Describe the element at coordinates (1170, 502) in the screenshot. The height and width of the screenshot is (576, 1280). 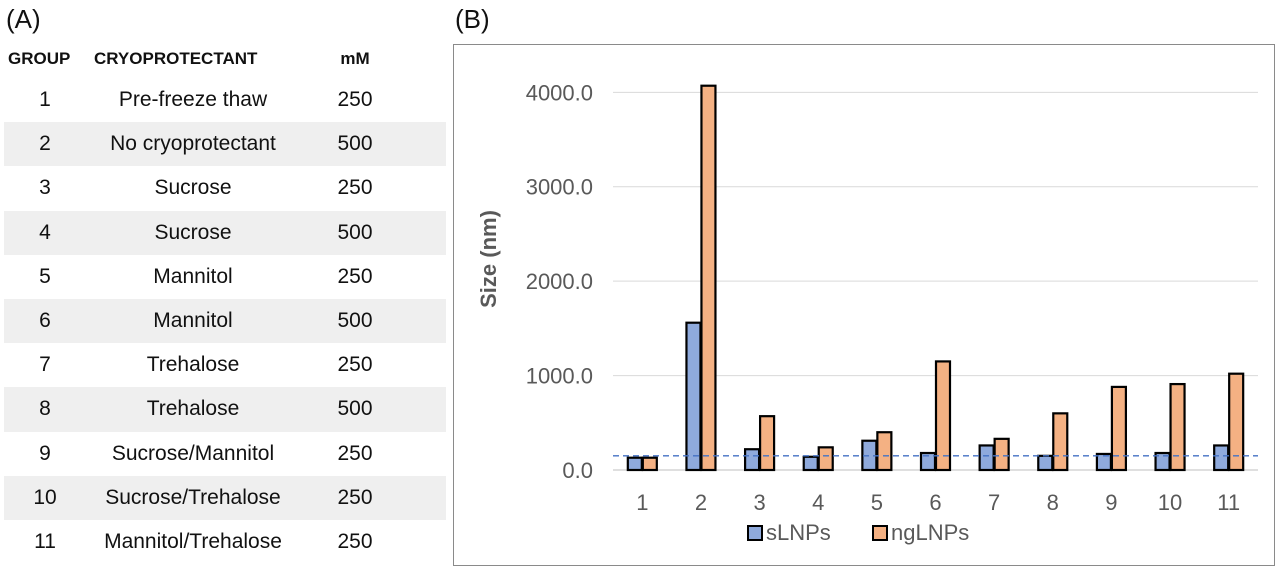
I see `x-tick-label: 10` at that location.